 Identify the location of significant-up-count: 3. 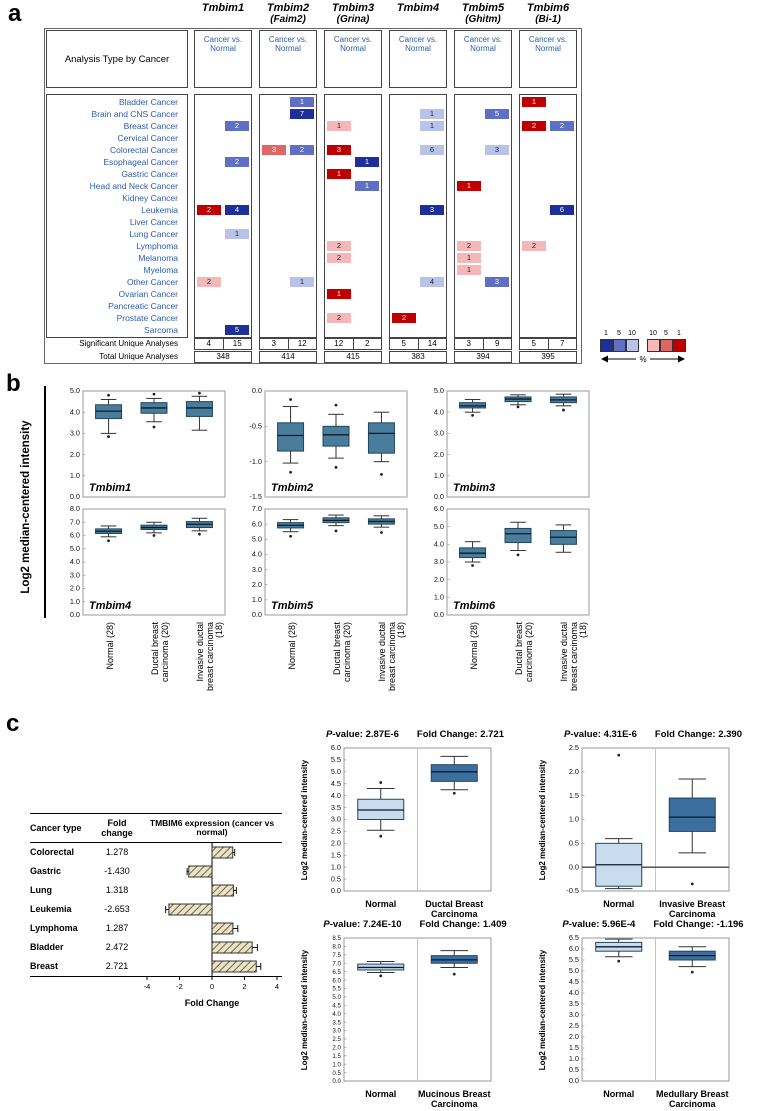
(274, 344).